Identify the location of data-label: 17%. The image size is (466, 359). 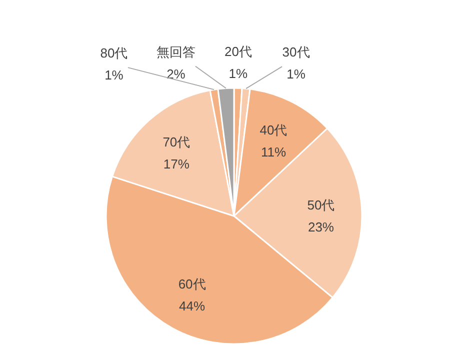
(176, 164).